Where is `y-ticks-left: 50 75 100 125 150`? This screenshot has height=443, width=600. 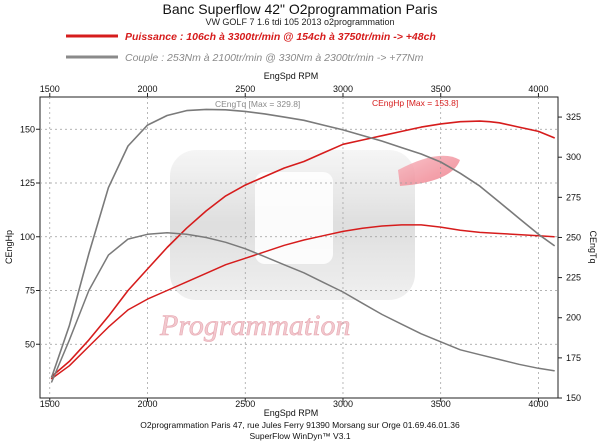 y-ticks-left: 50 75 100 125 150 is located at coordinates (30, 236).